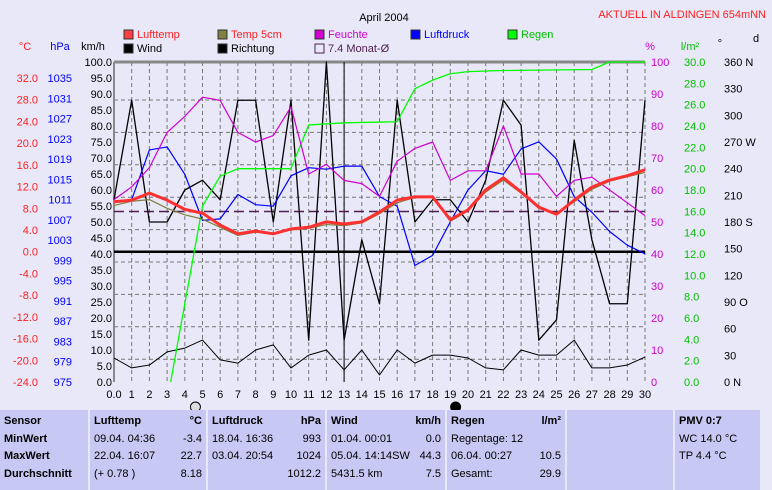 The image size is (772, 490). Describe the element at coordinates (691, 319) in the screenshot. I see `tick-rain: 6.0` at that location.